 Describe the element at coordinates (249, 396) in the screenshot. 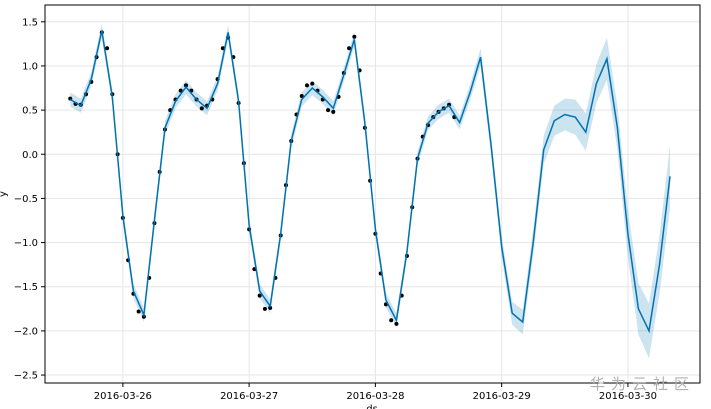

I see `x-tick-label: 2016-03-27` at that location.